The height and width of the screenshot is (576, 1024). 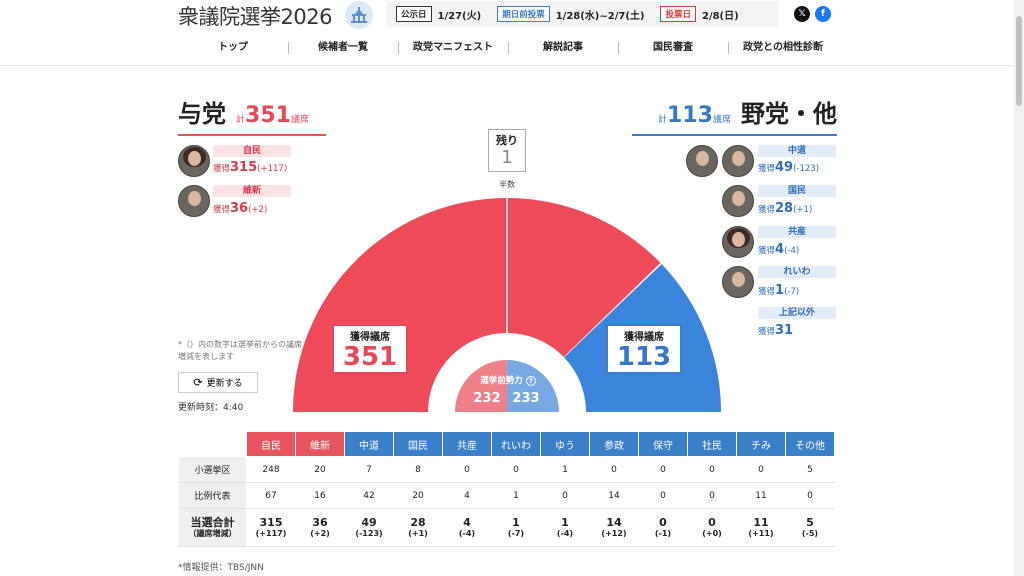 What do you see at coordinates (320, 469) in the screenshot?
I see `table-cell: 20` at bounding box center [320, 469].